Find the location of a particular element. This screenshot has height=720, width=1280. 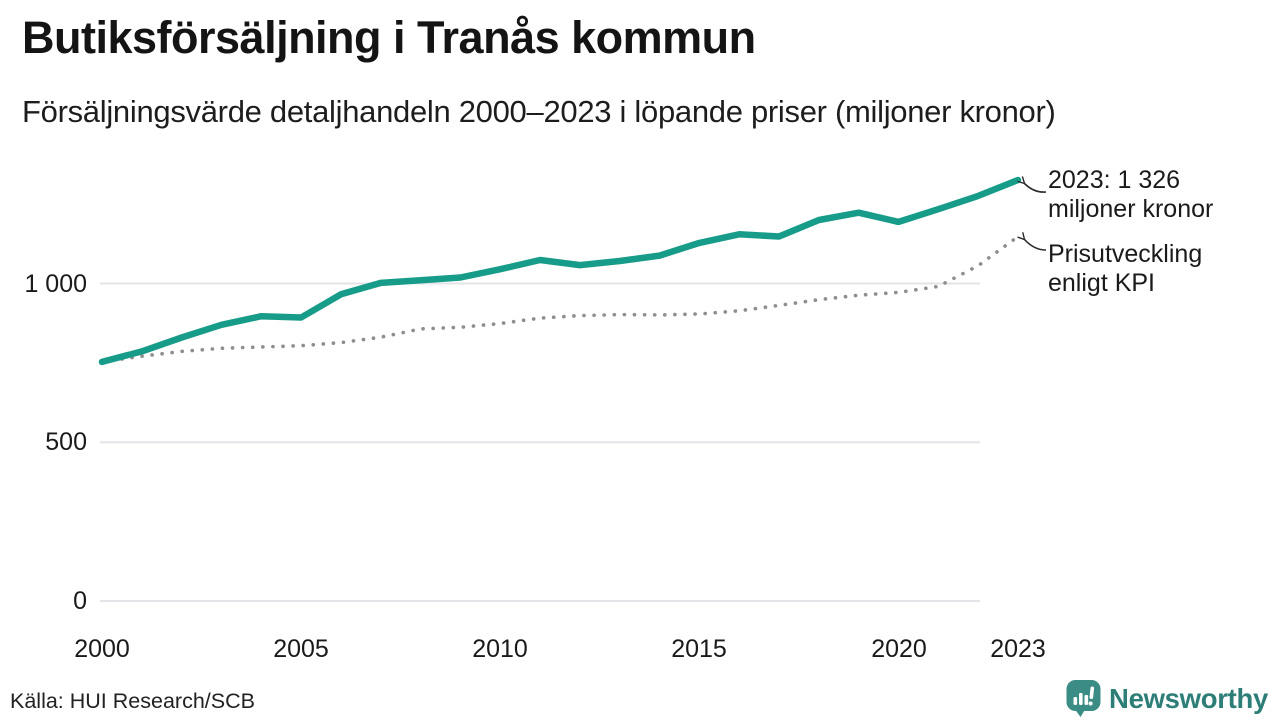

y-tick-label: 0 is located at coordinates (80, 601).